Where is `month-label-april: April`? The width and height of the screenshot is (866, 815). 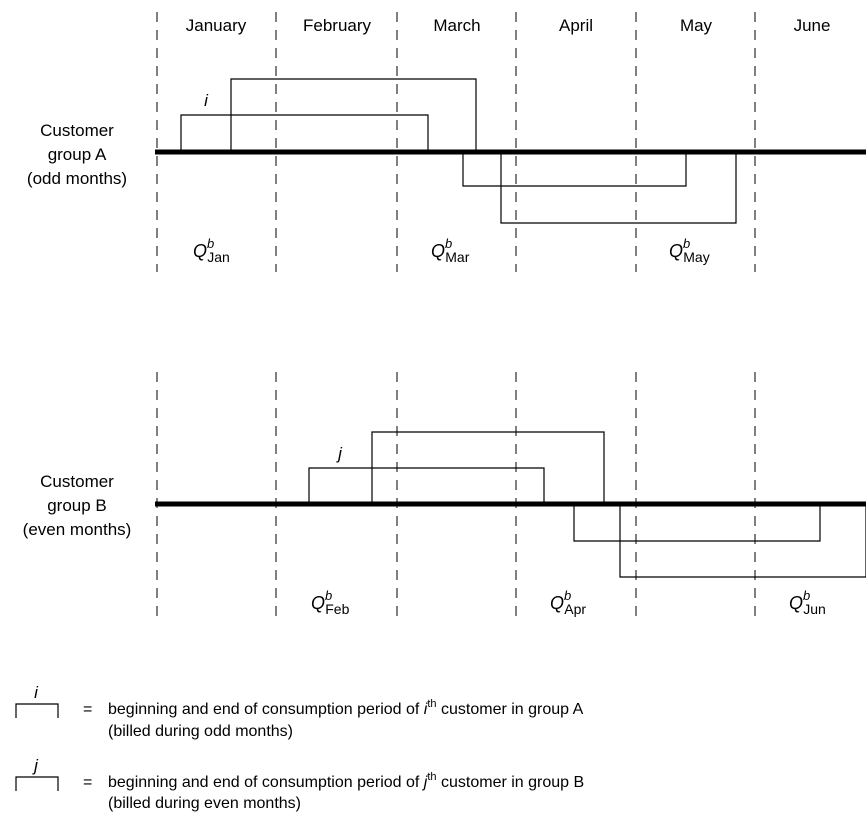 month-label-april: April is located at coordinates (576, 25).